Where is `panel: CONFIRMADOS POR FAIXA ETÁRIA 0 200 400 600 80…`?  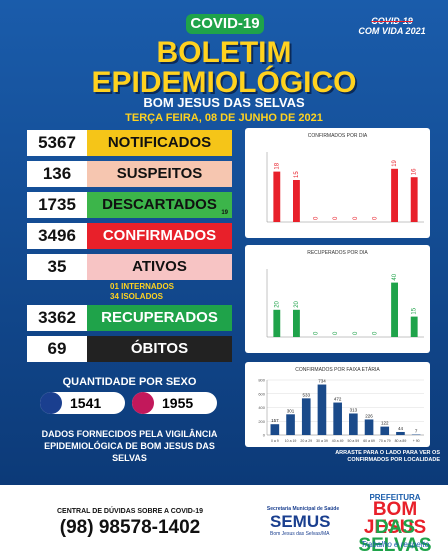
panel: CONFIRMADOS POR FAIXA ETÁRIA 0 200 400 600 80… is located at coordinates (337, 404).